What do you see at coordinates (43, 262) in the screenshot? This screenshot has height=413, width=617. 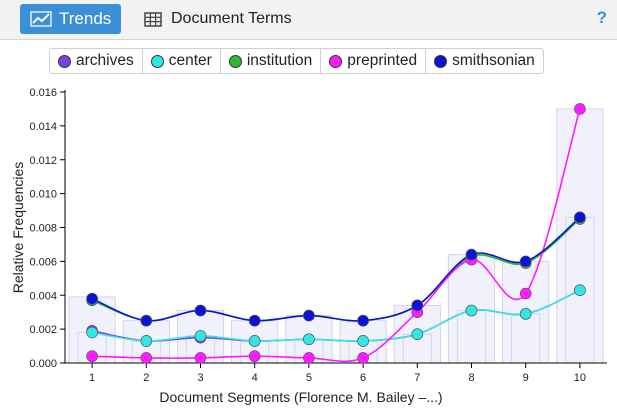 I see `y-tick-label: 0.006` at bounding box center [43, 262].